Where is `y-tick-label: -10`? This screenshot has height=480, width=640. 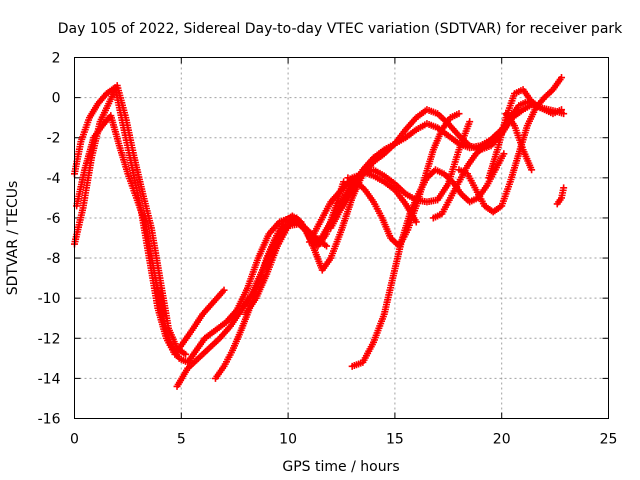 y-tick-label: -10 is located at coordinates (49, 299).